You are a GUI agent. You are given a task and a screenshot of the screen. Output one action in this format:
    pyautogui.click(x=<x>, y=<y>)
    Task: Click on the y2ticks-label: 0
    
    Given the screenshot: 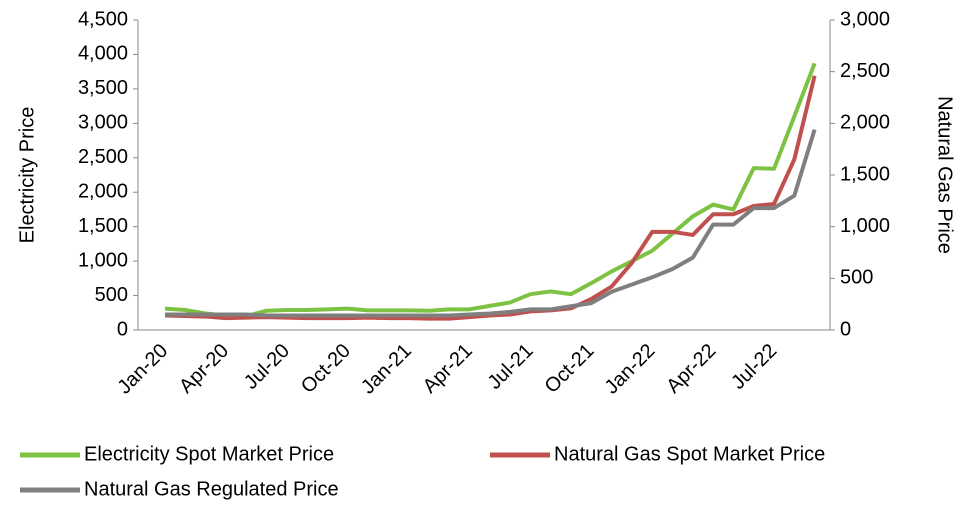 What is the action you would take?
    pyautogui.click(x=845, y=329)
    